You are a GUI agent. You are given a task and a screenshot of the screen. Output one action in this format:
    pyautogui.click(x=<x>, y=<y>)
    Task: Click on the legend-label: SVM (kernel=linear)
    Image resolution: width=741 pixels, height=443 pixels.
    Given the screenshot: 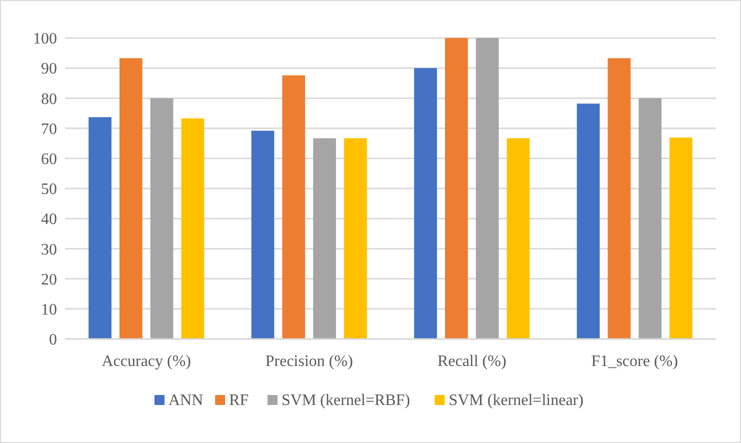 What is the action you would take?
    pyautogui.click(x=516, y=400)
    